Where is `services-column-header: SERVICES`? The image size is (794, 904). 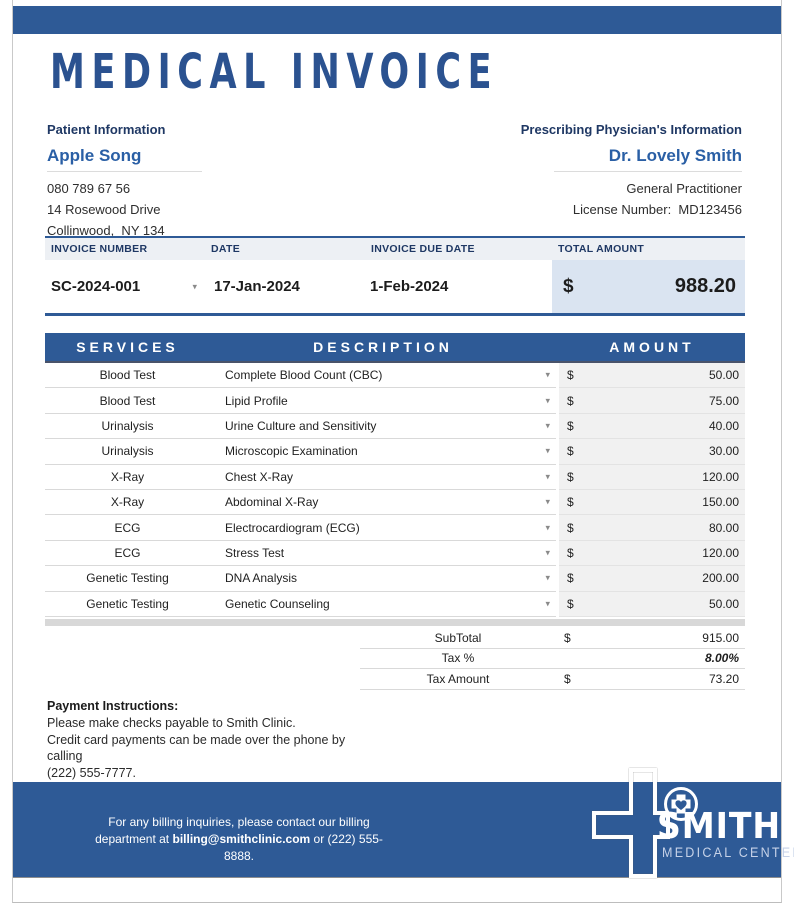
services-column-header: SERVICES is located at coordinates (127, 347).